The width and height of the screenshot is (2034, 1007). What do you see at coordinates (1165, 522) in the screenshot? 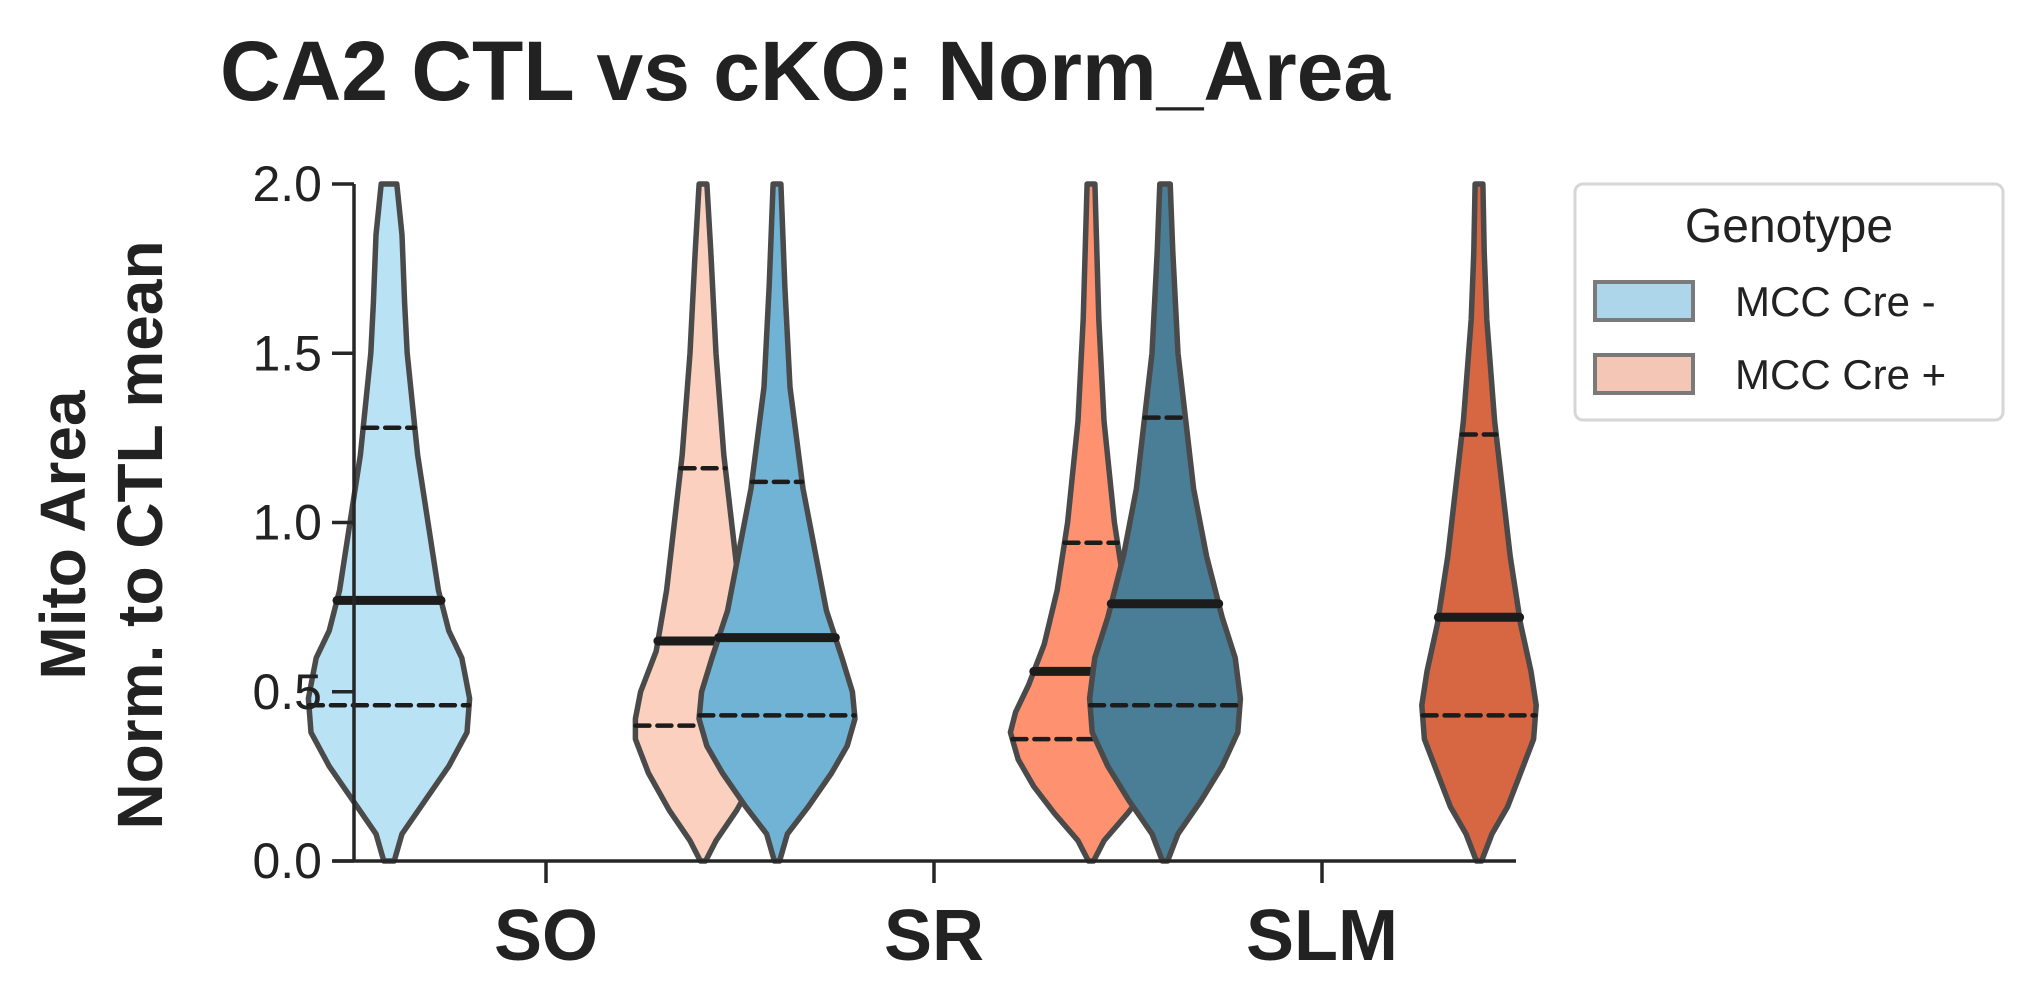
I see `violin-slm-mcc-cre-minus` at bounding box center [1165, 522].